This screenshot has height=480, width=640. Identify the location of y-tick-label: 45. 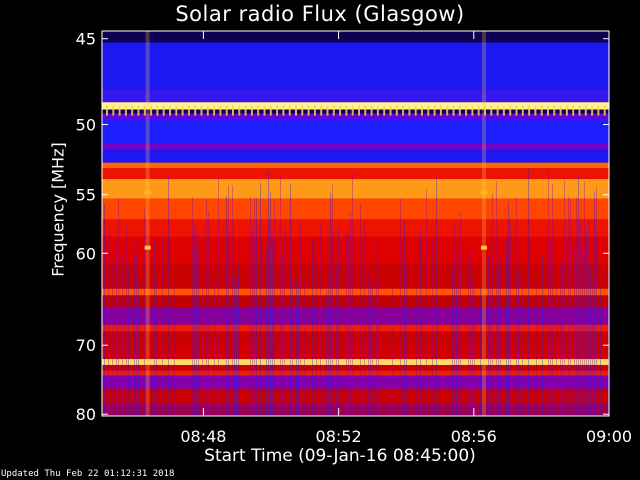
(86, 39).